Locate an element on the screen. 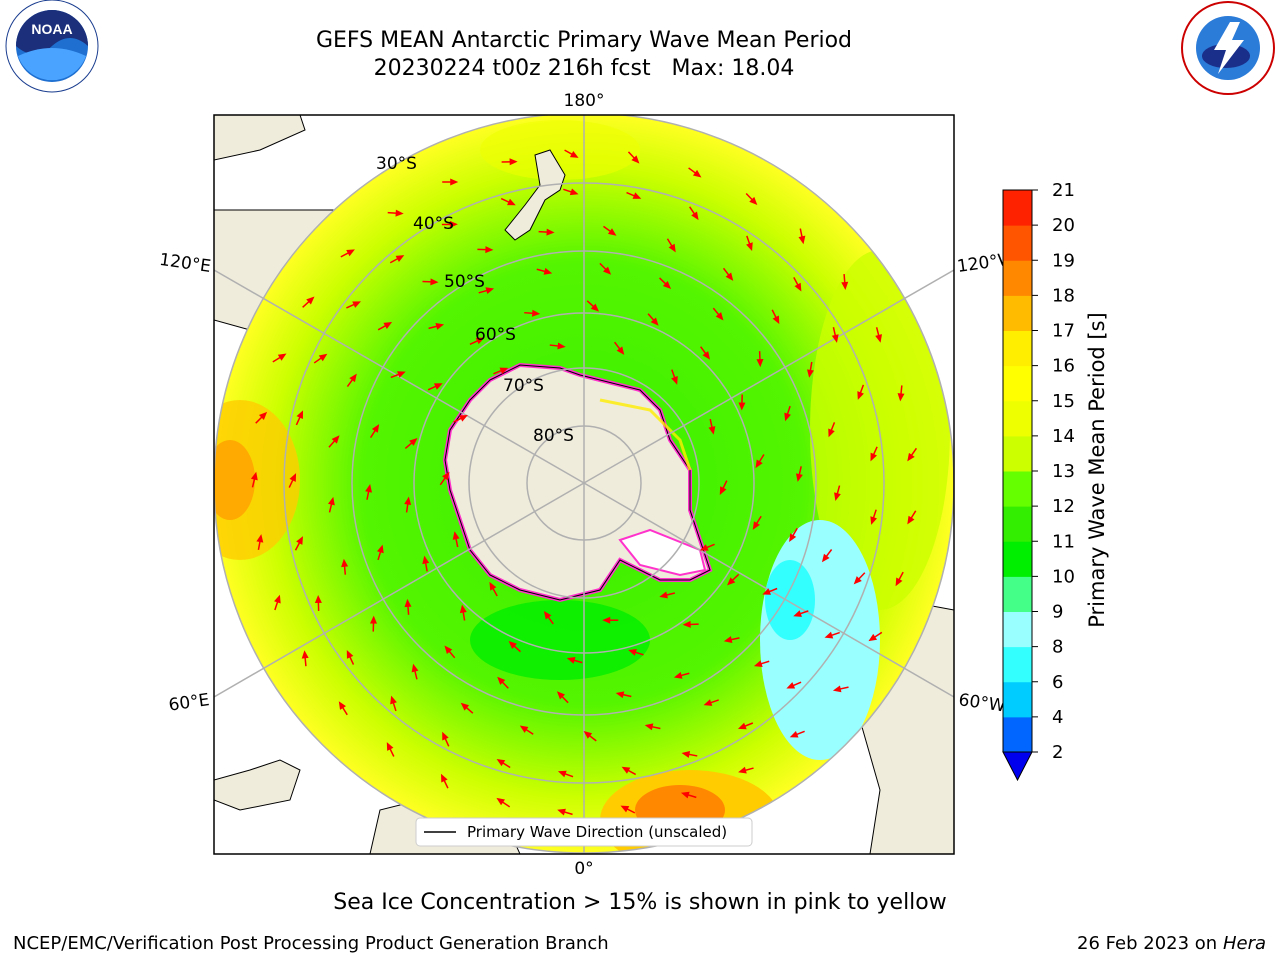 The height and width of the screenshot is (960, 1280). lon-label-60e: 60°E is located at coordinates (188, 702).